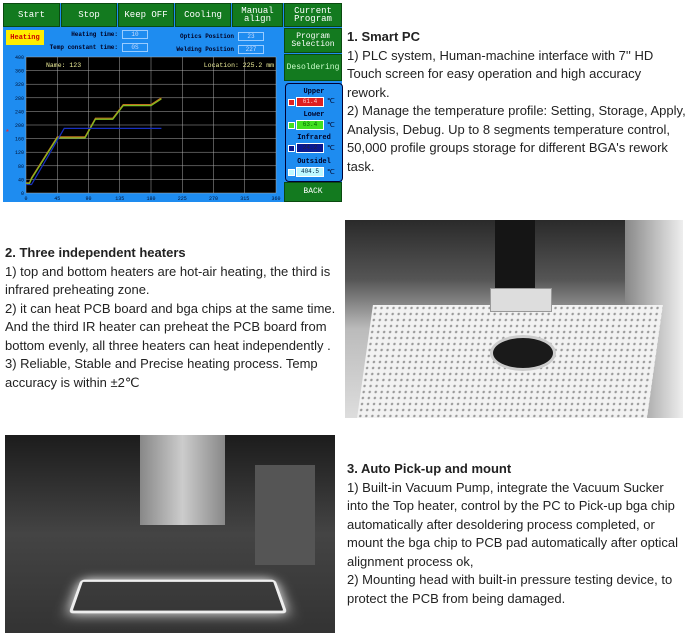  What do you see at coordinates (25, 199) in the screenshot?
I see `x-tick-label: 0` at bounding box center [25, 199].